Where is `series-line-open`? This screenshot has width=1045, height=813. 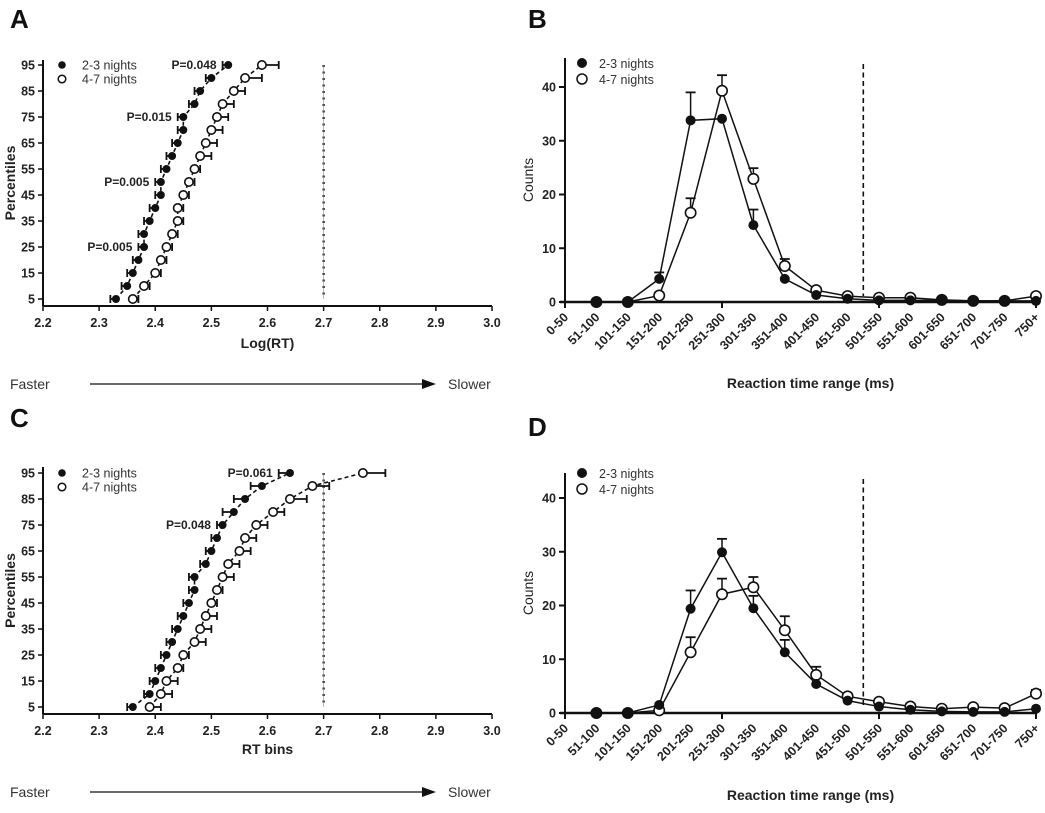 series-line-open is located at coordinates (816, 195).